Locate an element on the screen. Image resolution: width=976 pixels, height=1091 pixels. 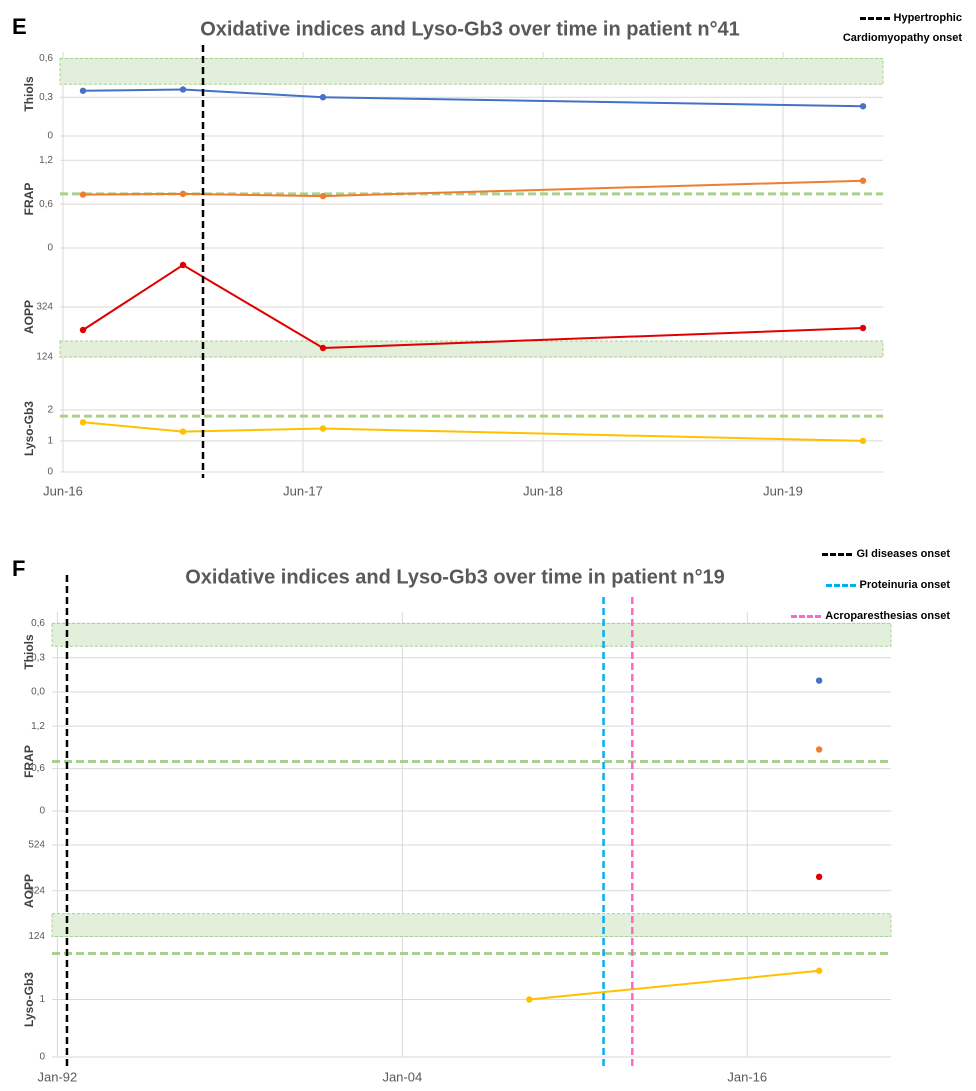
y-tick-label: 0,0 is located at coordinates (38, 692).